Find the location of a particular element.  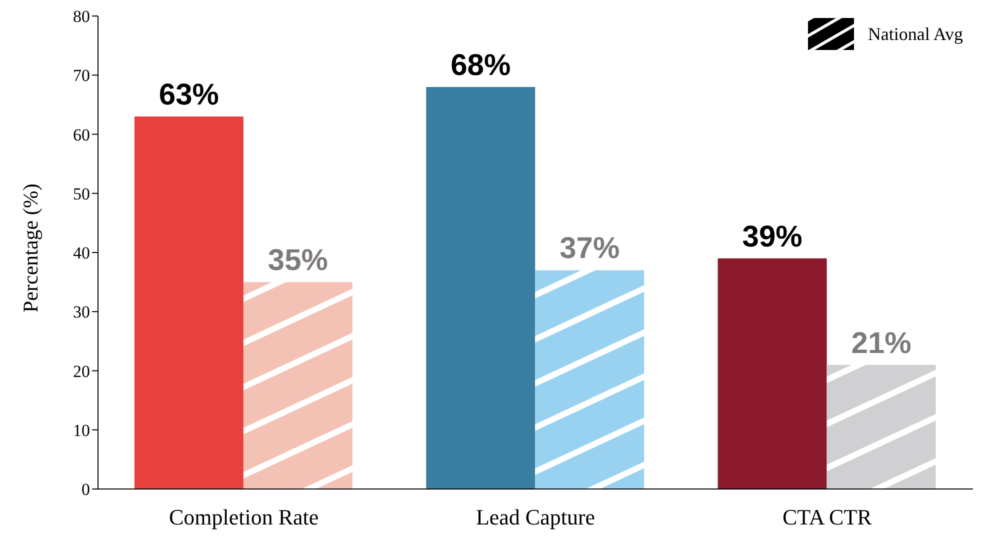

text: National Avg is located at coordinates (915, 34).